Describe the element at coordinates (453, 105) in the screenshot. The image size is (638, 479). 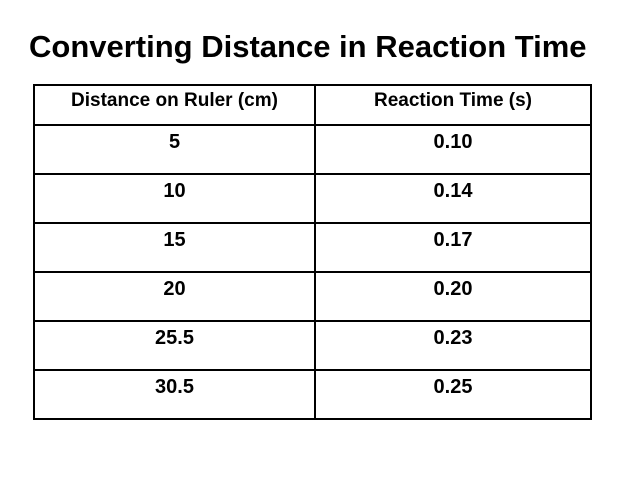
I see `column-header-reaction-time: Reaction Time (s)` at that location.